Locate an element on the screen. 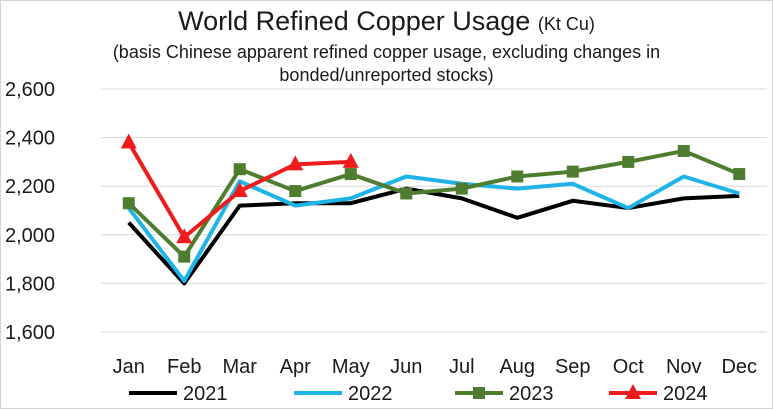 The width and height of the screenshot is (773, 409). x-tick-label: Jun is located at coordinates (406, 367).